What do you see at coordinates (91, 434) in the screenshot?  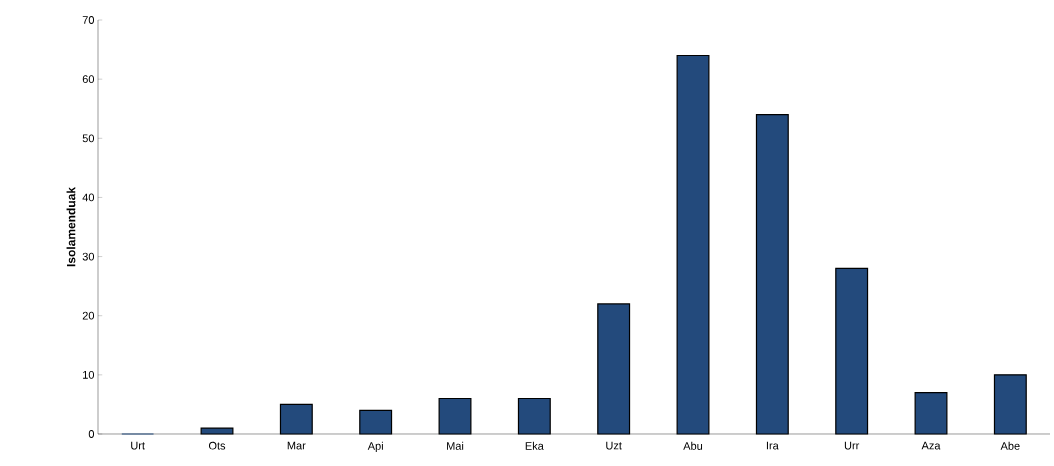 I see `y-tick-label: 0` at bounding box center [91, 434].